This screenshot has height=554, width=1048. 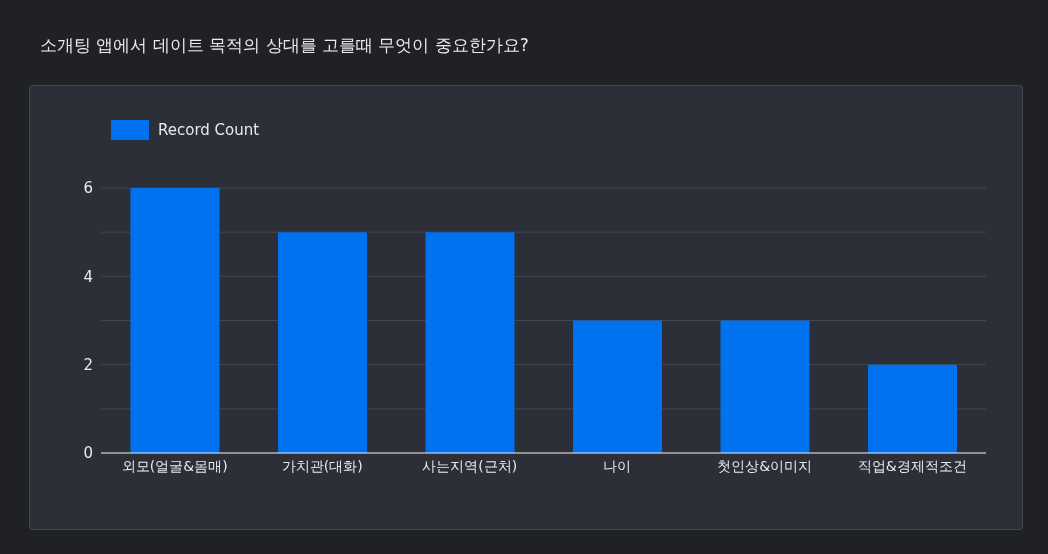 What do you see at coordinates (88, 364) in the screenshot?
I see `y-tick-label: 2` at bounding box center [88, 364].